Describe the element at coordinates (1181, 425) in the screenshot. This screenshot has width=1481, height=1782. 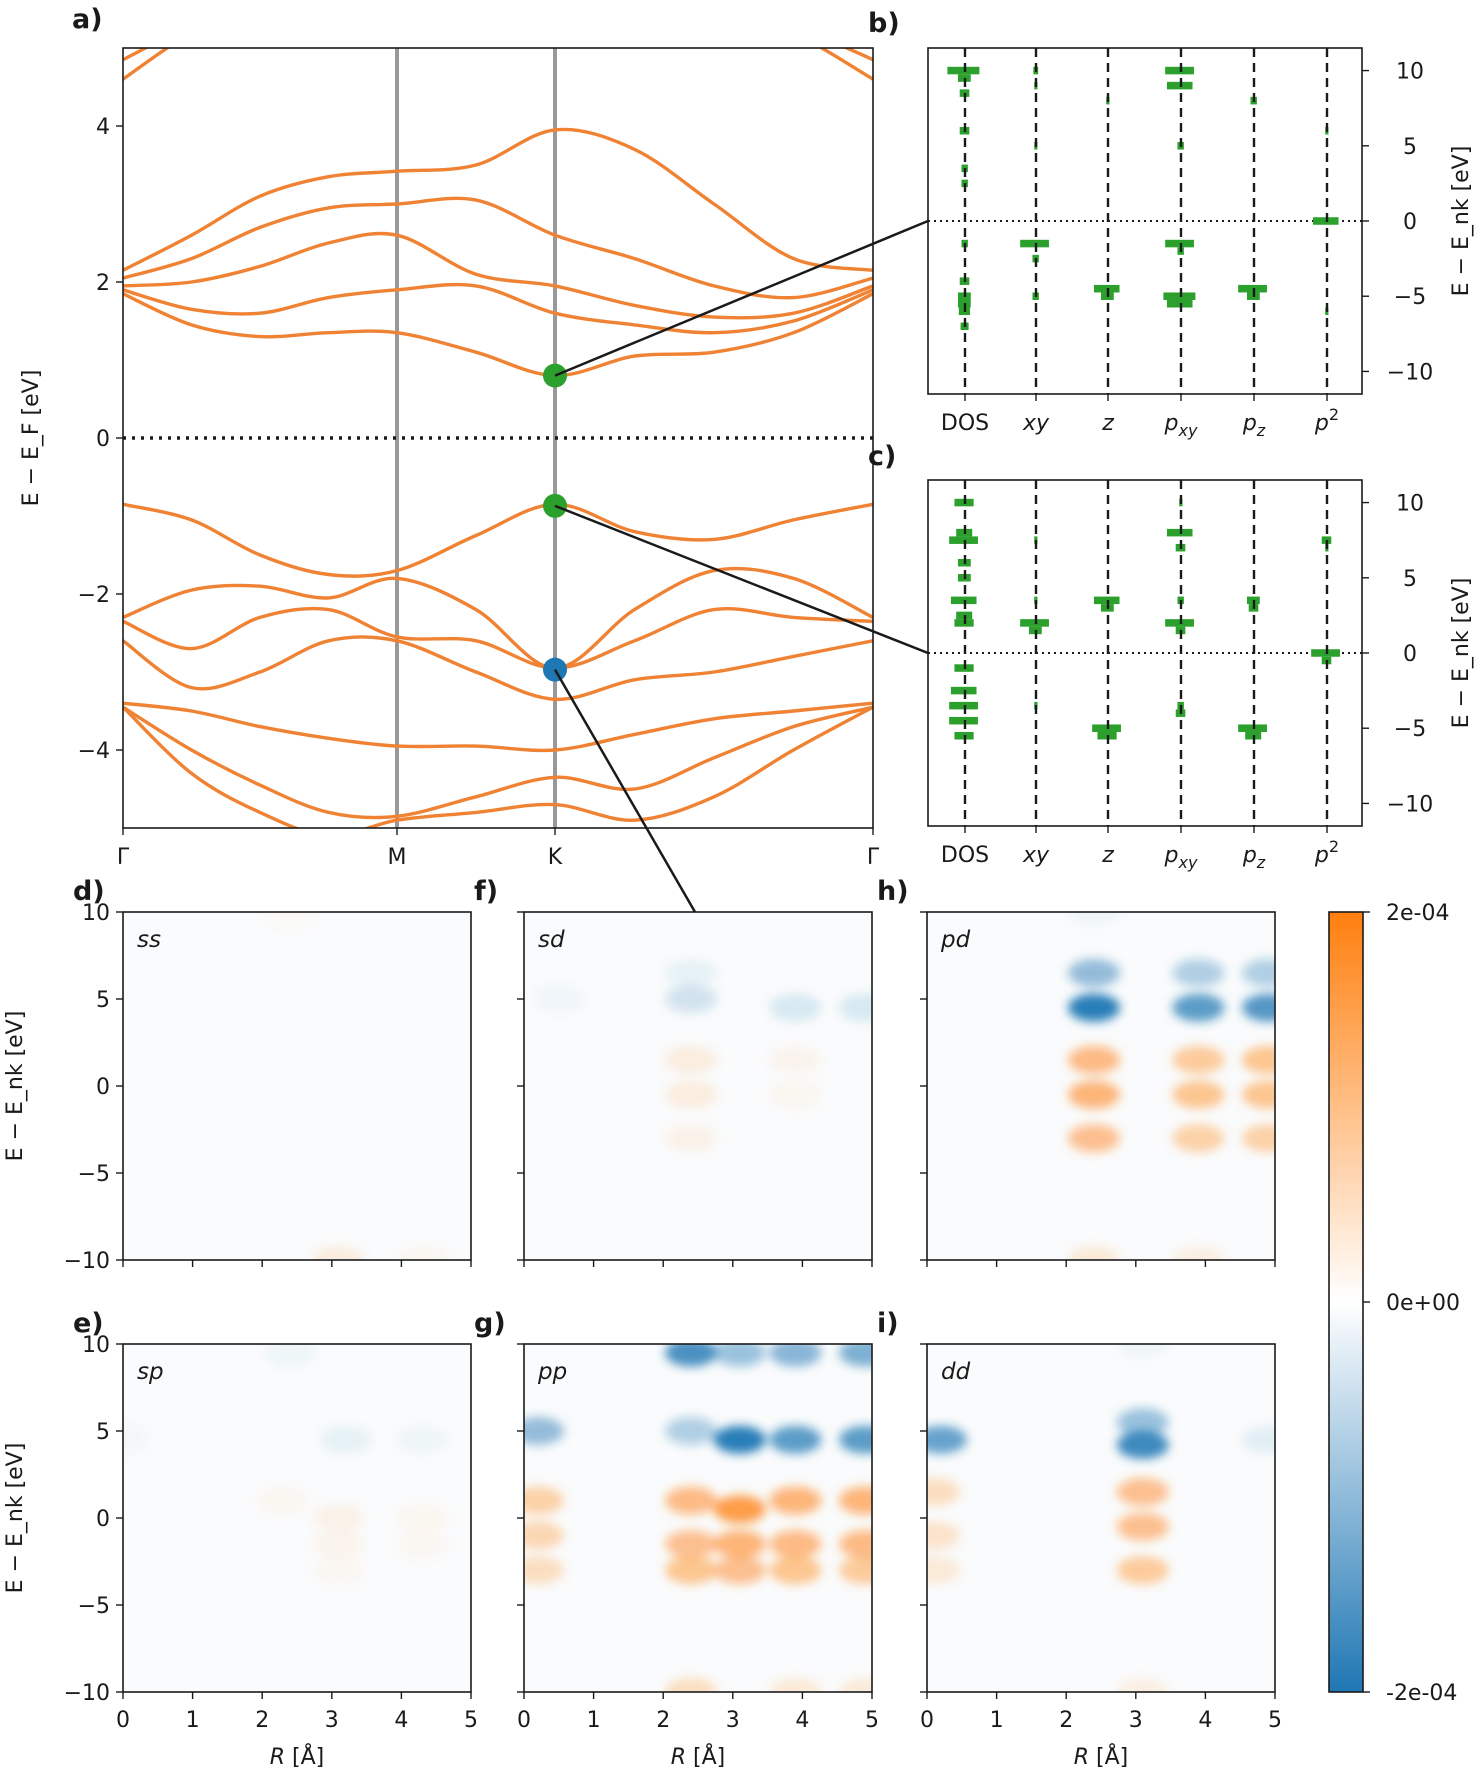
I see `x-category-label: pxy` at that location.